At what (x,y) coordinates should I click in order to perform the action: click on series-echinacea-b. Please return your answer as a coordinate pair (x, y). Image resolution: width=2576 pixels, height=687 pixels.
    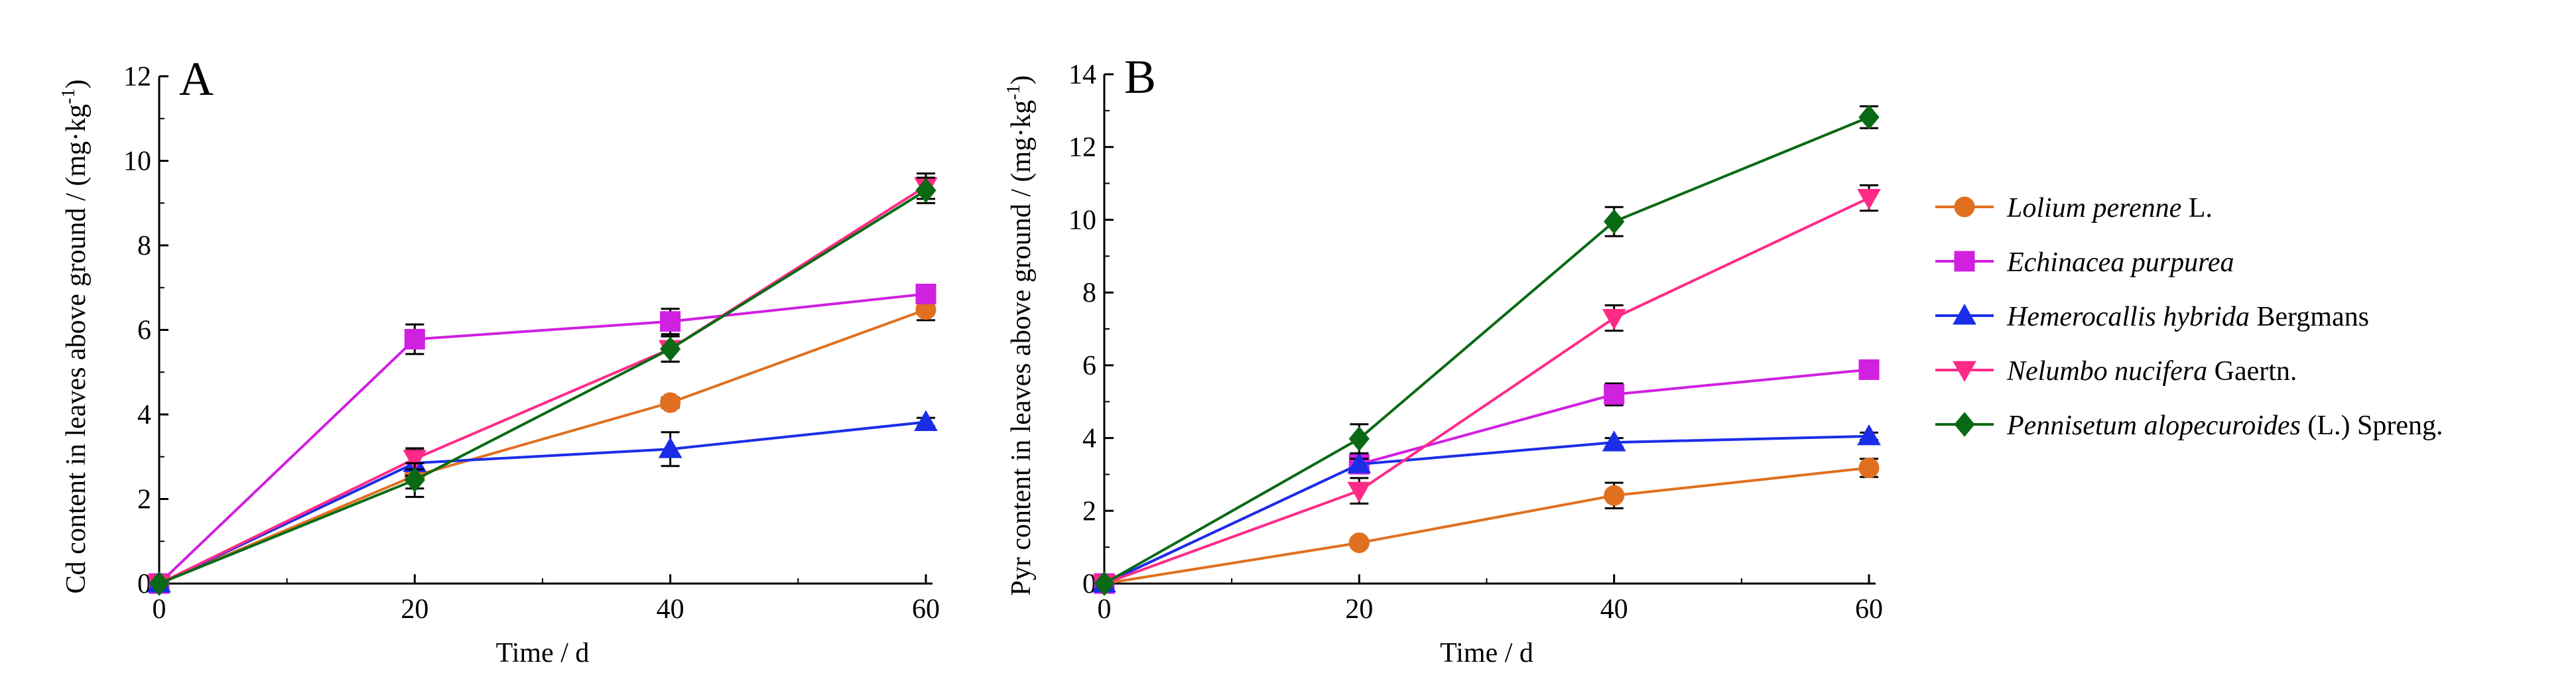
    Looking at the image, I should click on (1487, 476).